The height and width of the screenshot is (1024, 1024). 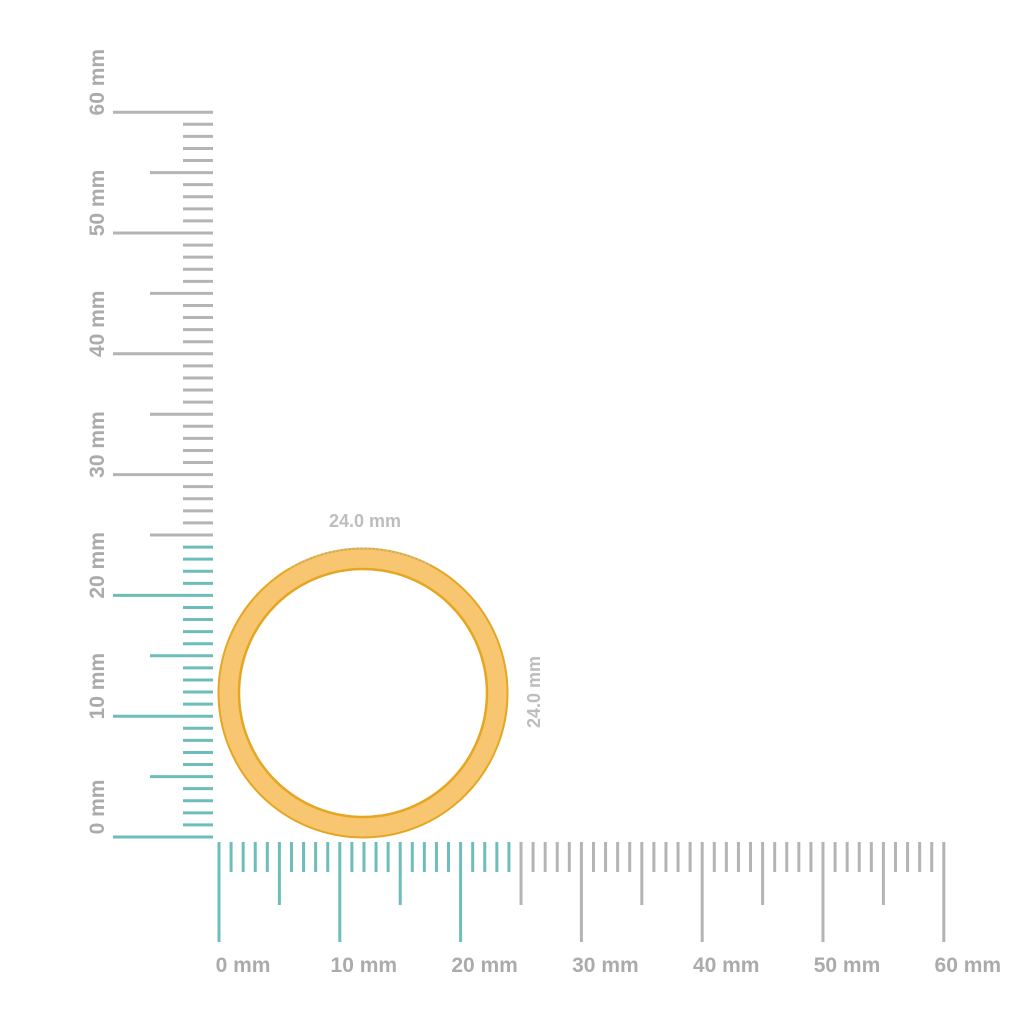 What do you see at coordinates (360, 558) in the screenshot?
I see `ring-stone-edge` at bounding box center [360, 558].